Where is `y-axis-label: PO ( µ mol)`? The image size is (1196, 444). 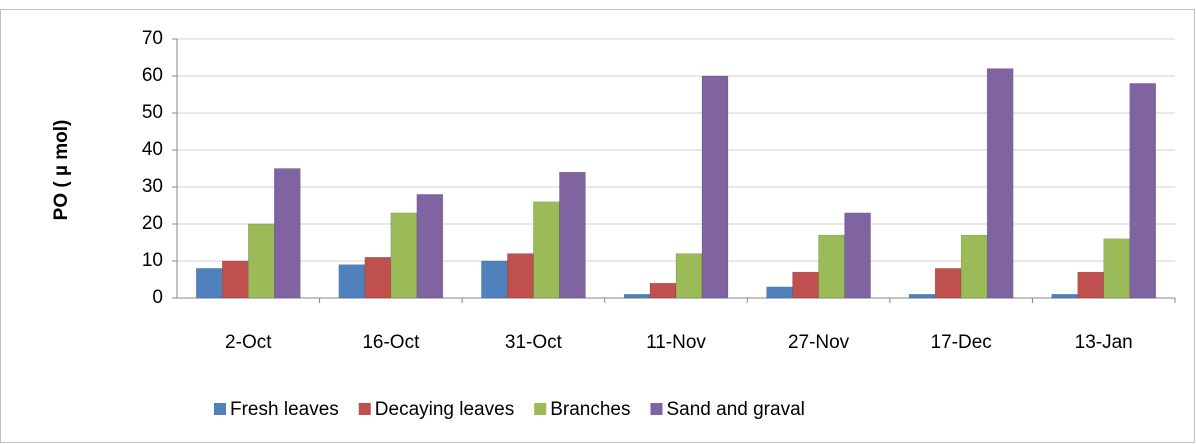 y-axis-label: PO ( µ mol) is located at coordinates (61, 170).